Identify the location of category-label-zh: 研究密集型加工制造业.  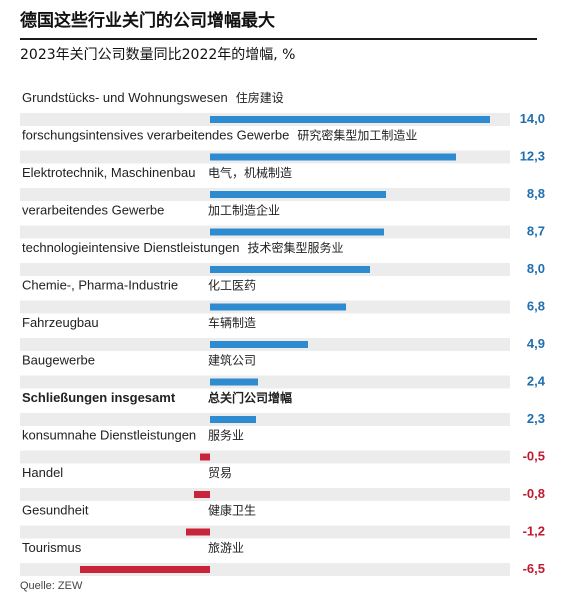
(357, 135).